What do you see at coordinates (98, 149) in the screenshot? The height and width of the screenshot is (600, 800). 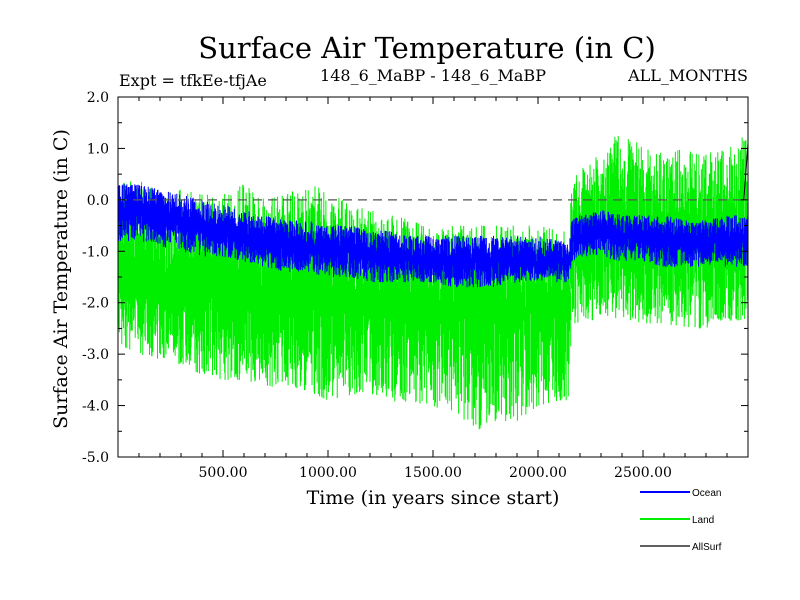 I see `y-tick-label: 1.0` at bounding box center [98, 149].